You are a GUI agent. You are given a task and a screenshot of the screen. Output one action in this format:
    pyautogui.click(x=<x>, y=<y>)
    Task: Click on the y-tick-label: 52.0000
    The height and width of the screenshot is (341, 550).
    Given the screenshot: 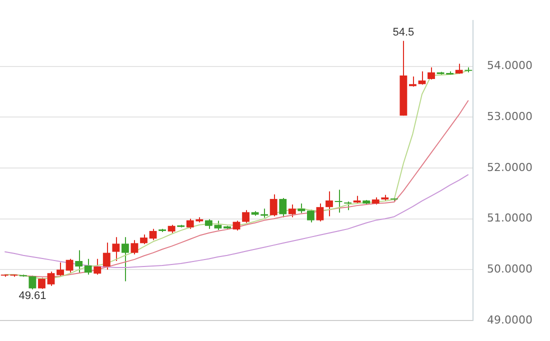 What is the action you would take?
    pyautogui.click(x=509, y=167)
    